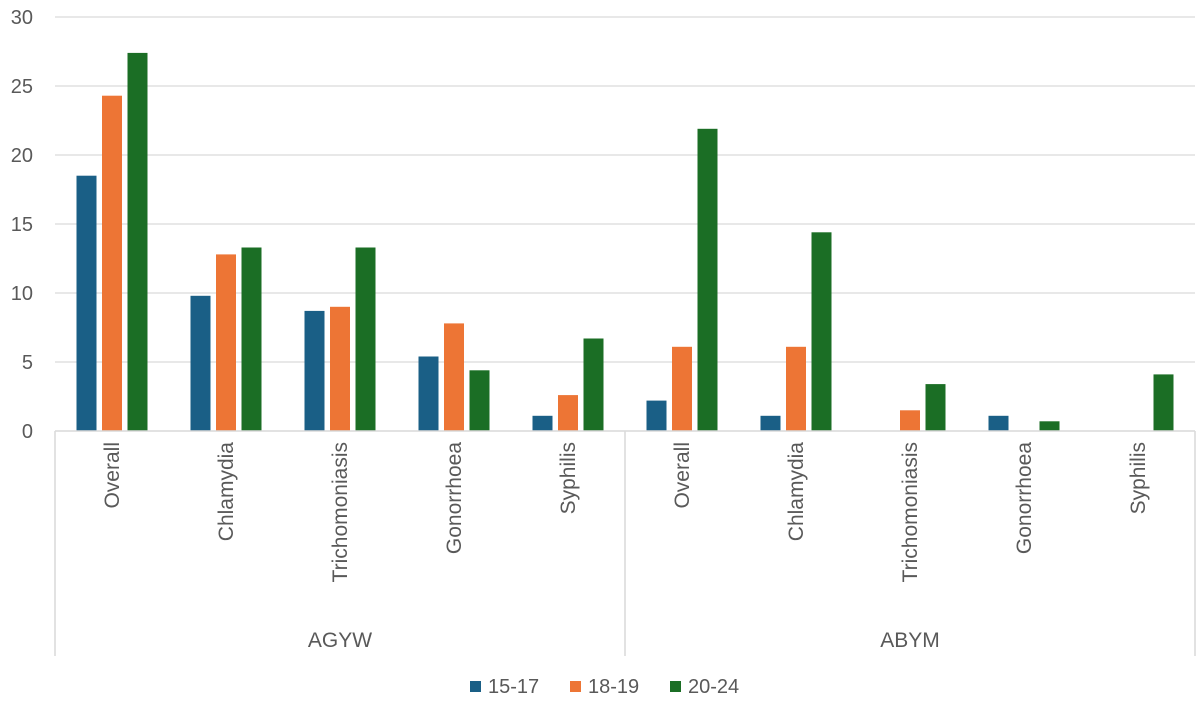 The width and height of the screenshot is (1200, 706). Describe the element at coordinates (22, 18) in the screenshot. I see `y-tick-label: 30` at that location.